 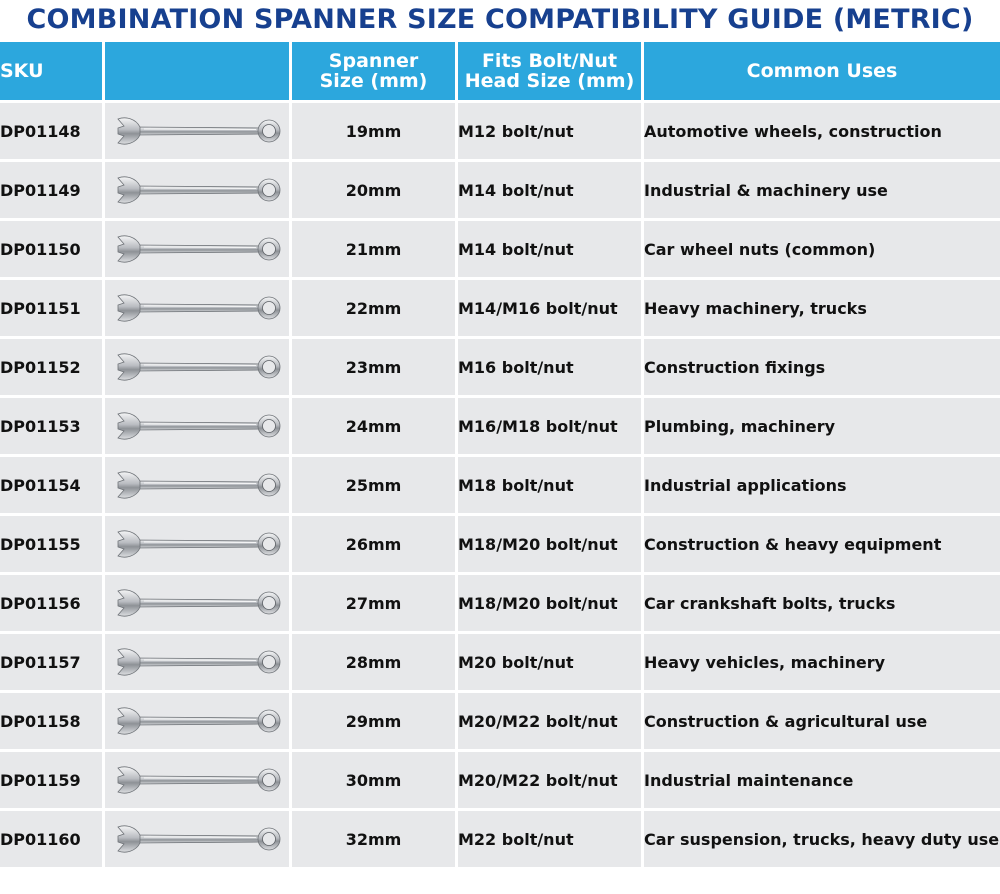 What do you see at coordinates (551, 132) in the screenshot?
I see `fits-bolt-cell: M12 bolt/nut` at bounding box center [551, 132].